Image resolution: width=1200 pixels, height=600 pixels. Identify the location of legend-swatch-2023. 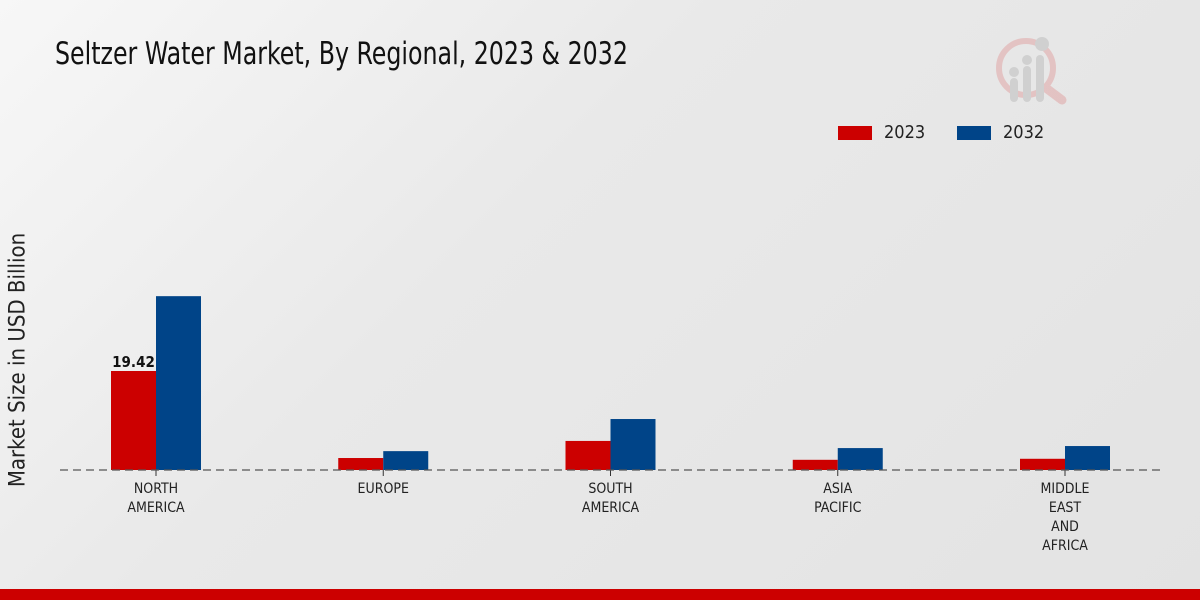
(855, 132).